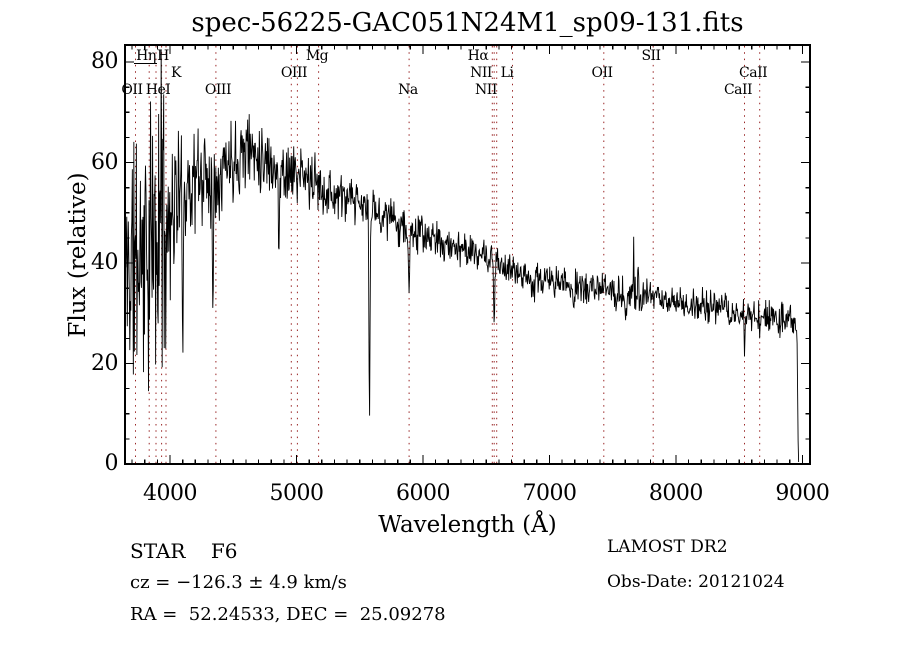 This screenshot has height=650, width=900. What do you see at coordinates (146, 56) in the screenshot?
I see `spectral-line-label: Hη` at bounding box center [146, 56].